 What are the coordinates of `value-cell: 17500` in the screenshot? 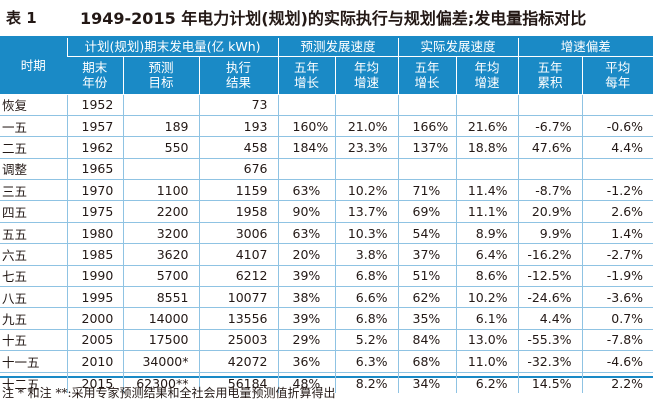 It's located at (160, 340).